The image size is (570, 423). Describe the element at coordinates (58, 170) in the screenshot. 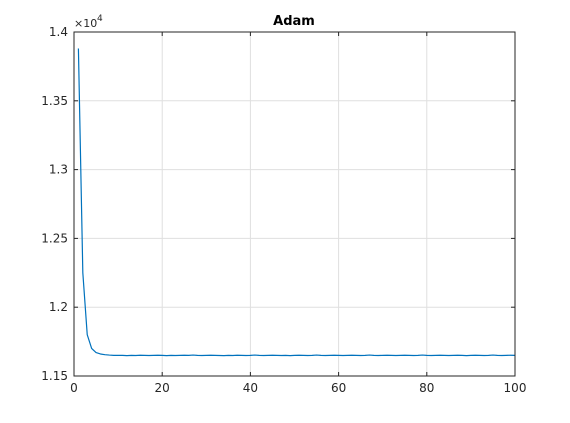

I see `y-tick-label: 1.3` at that location.